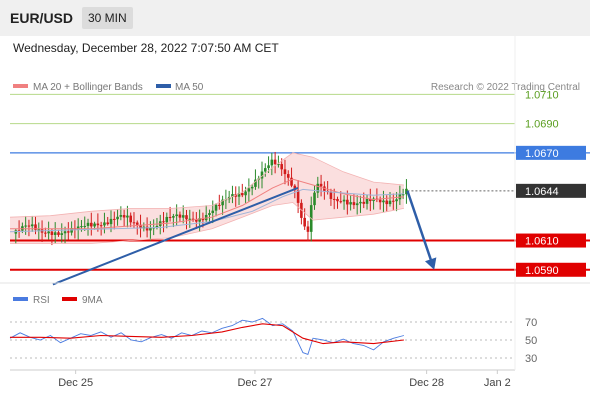 This screenshot has width=590, height=400. I want to click on bb-lower-line, so click(207, 223).